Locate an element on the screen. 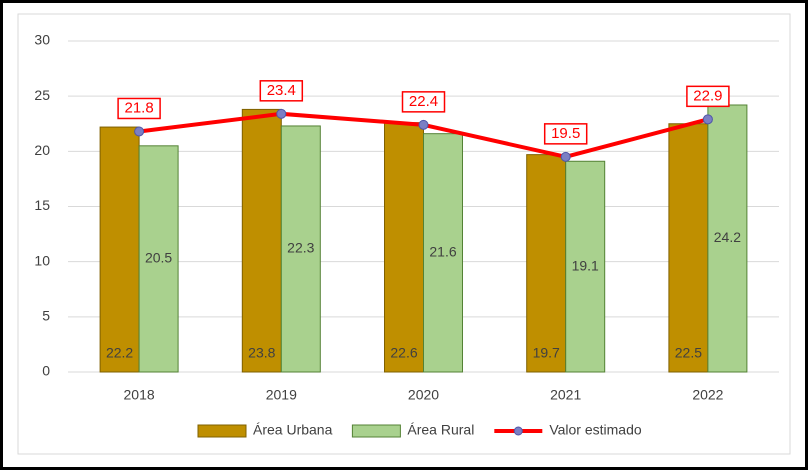 Image resolution: width=808 pixels, height=470 pixels. data-label: 22.3 is located at coordinates (300, 248).